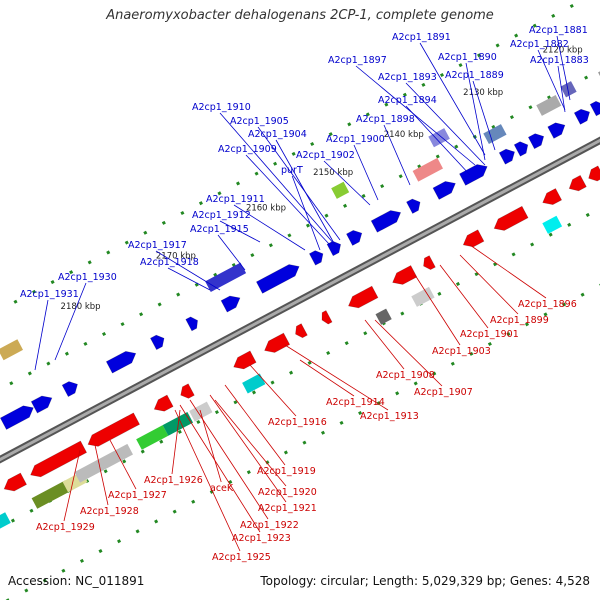  Describe the element at coordinates (173, 480) in the screenshot. I see `reverse-gene-label: A2cp1_1926` at that location.